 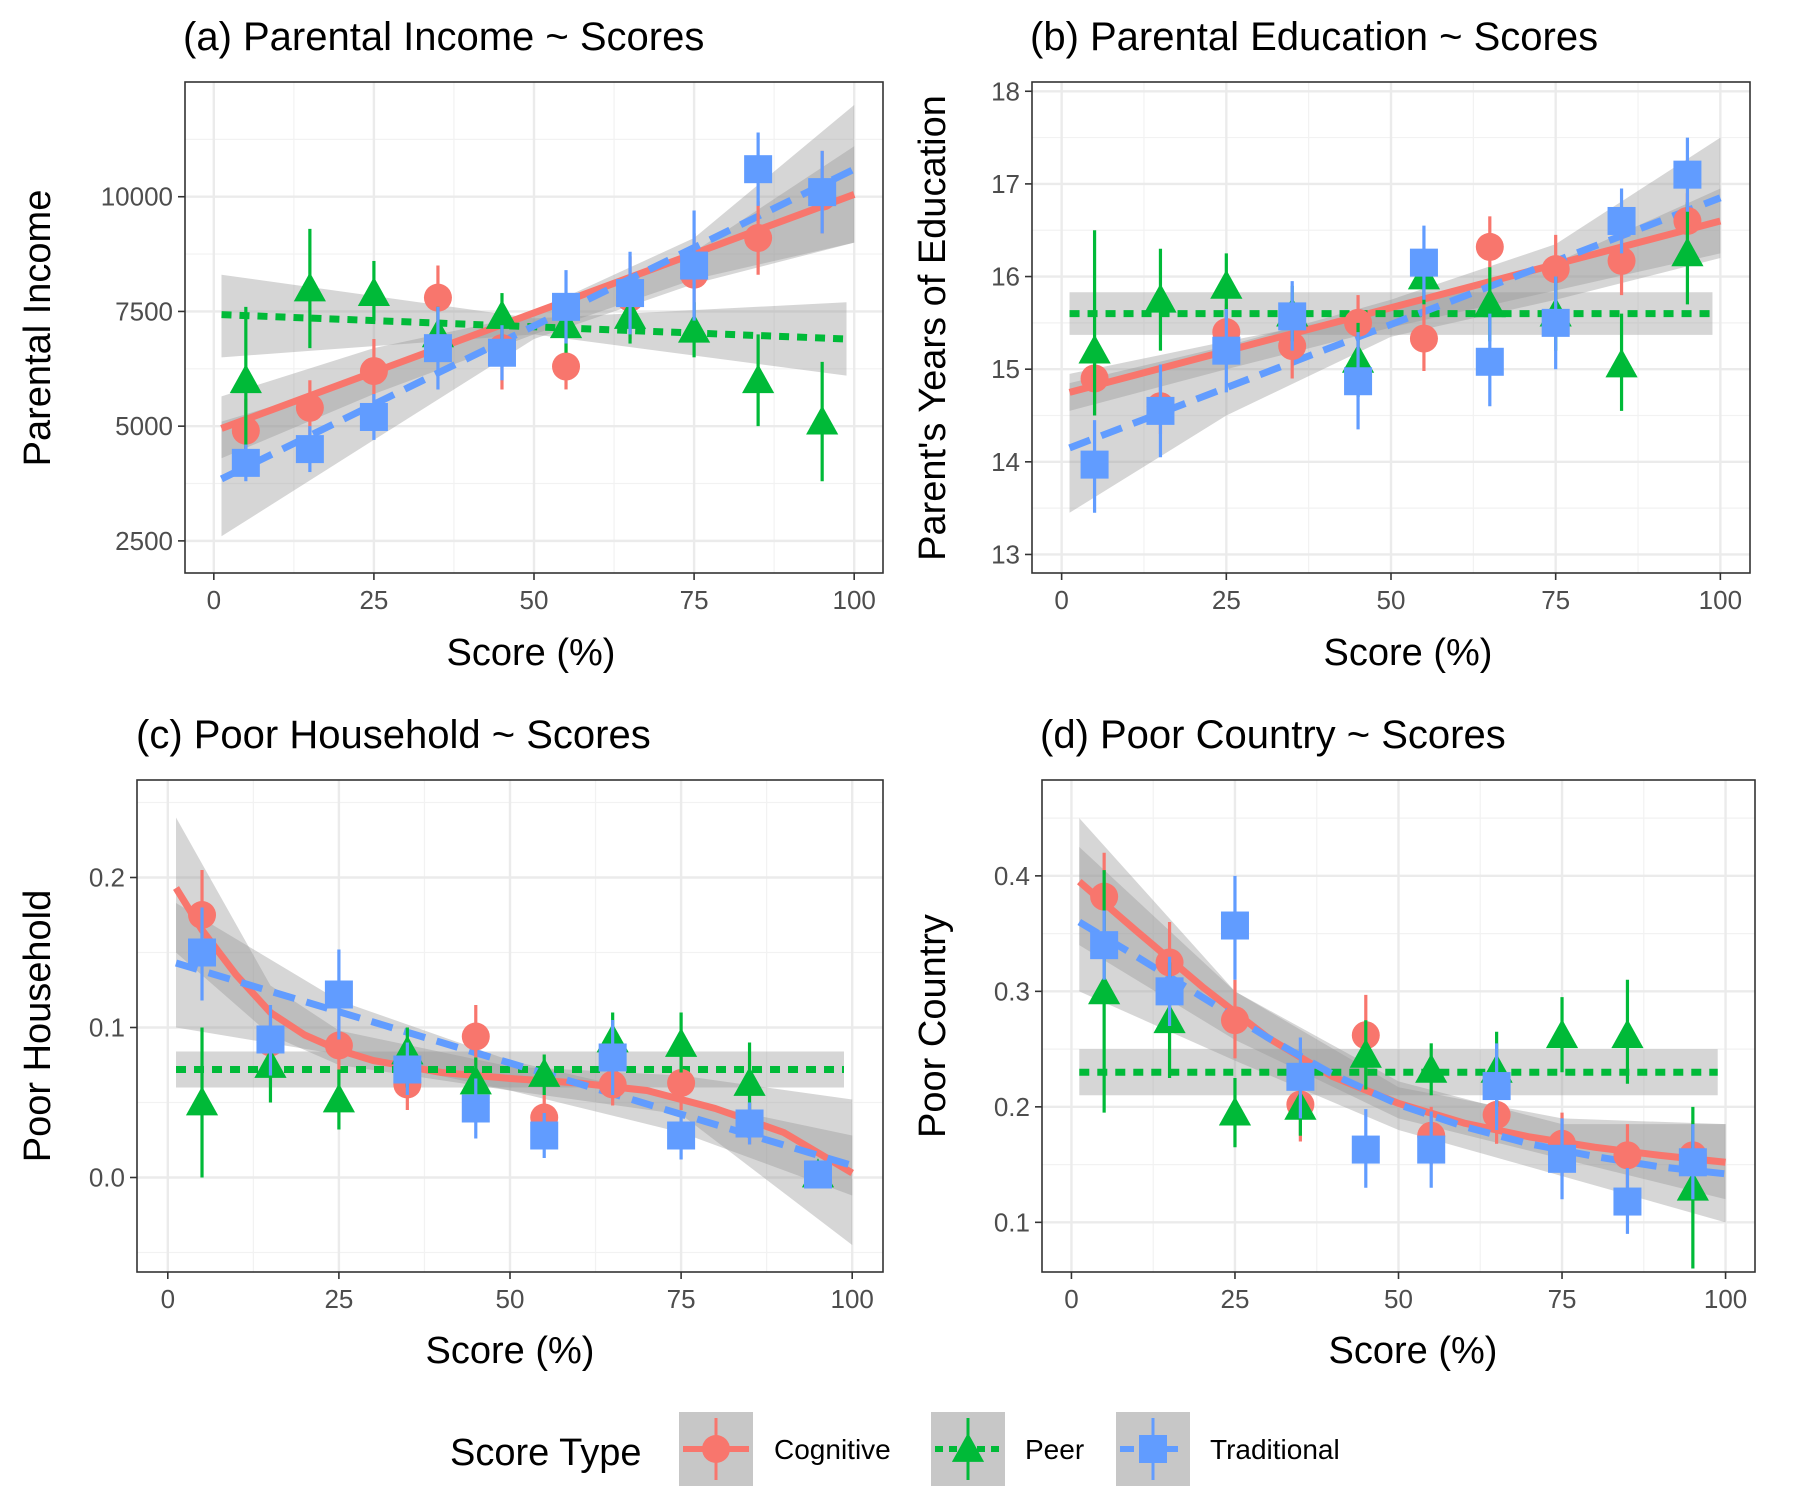 I want to click on panel-c-ytick-label: 0.2, so click(x=107, y=878).